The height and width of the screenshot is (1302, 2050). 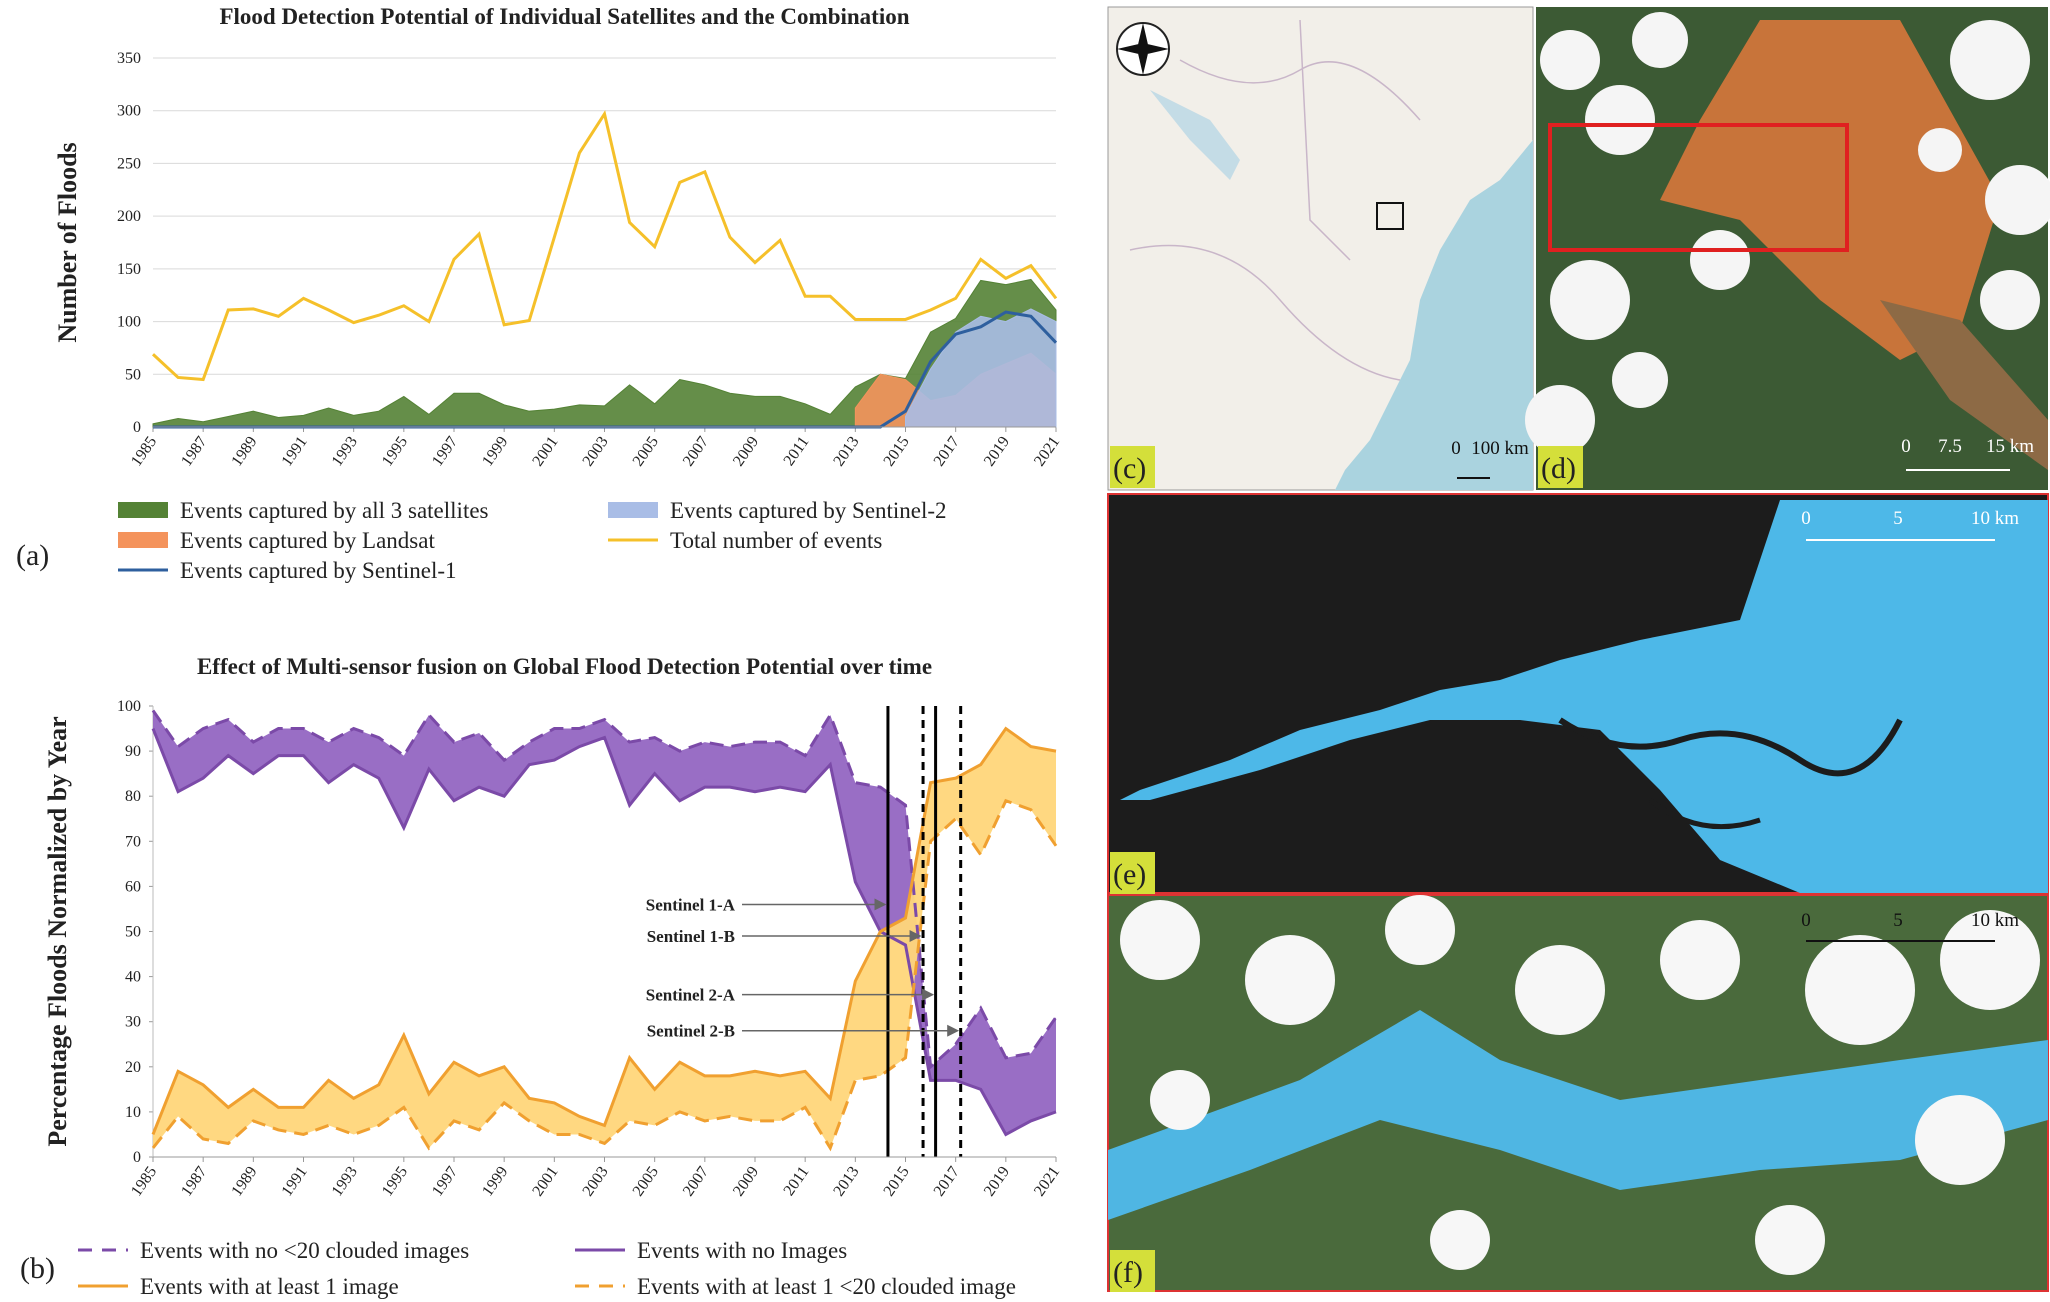 What do you see at coordinates (32, 555) in the screenshot?
I see `panel-label: (a)` at bounding box center [32, 555].